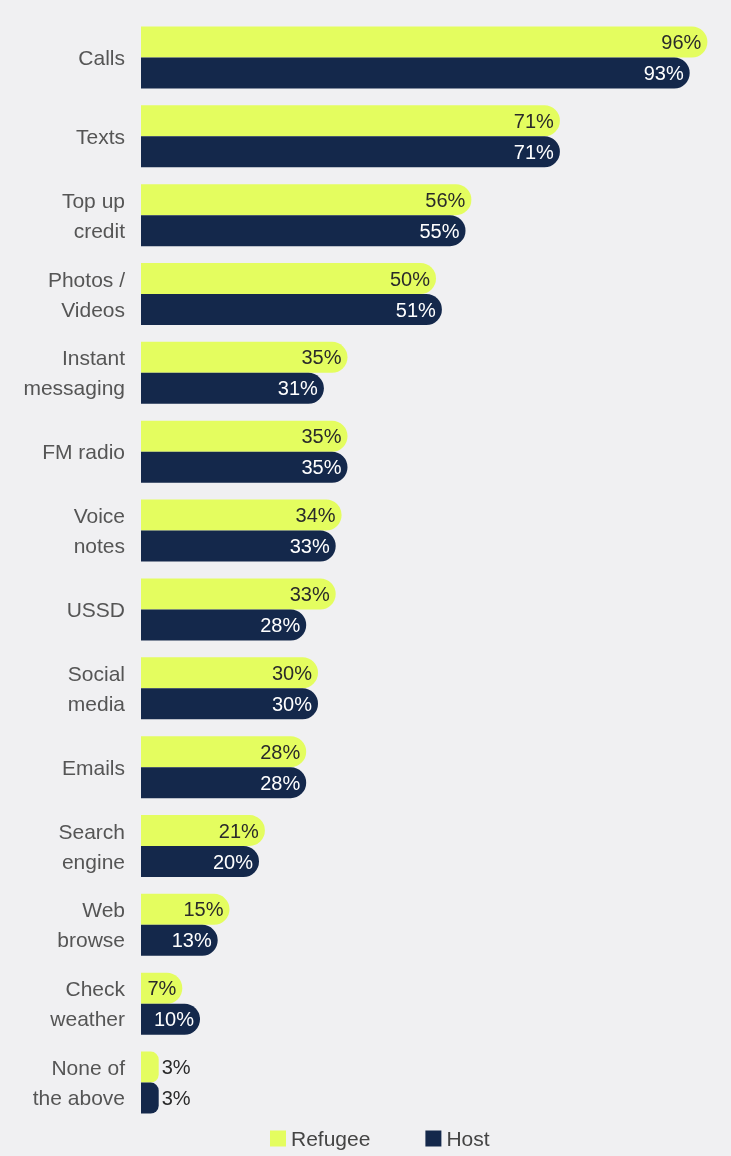  Describe the element at coordinates (298, 388) in the screenshot. I see `data-label: 31%` at that location.